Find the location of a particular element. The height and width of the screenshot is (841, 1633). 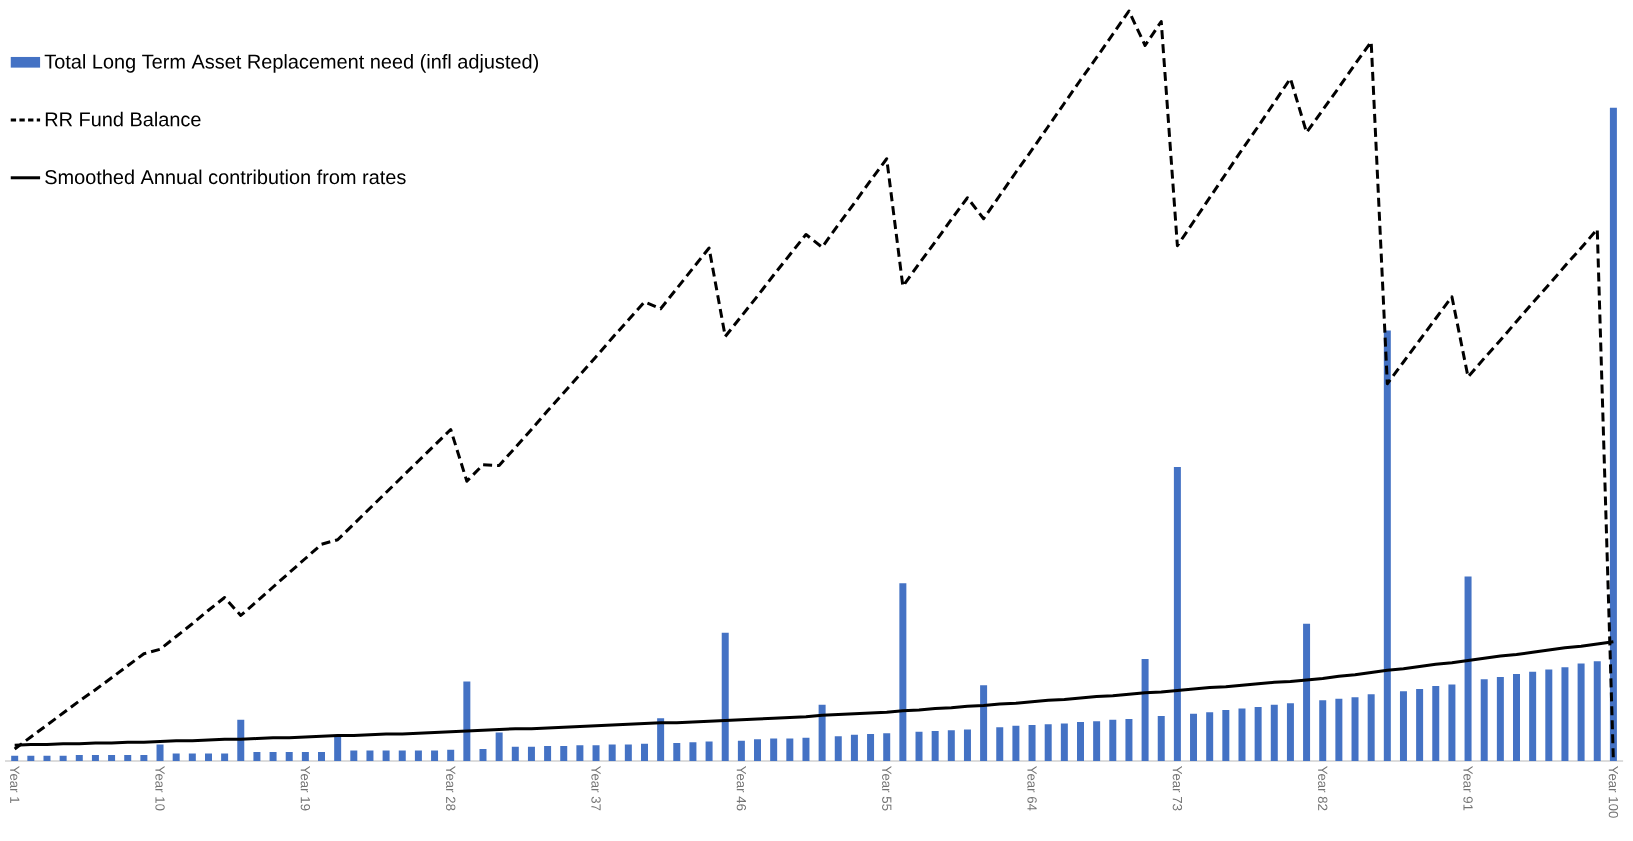

legend-label: Total Long Term Asset Replacement need (infl adjusted) is located at coordinates (291, 63).